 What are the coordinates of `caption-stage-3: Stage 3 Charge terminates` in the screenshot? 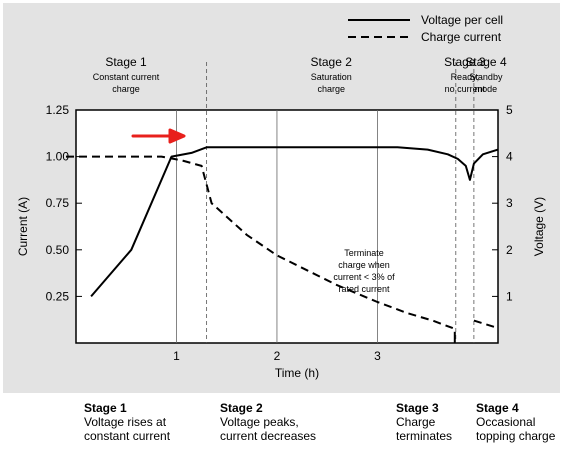 It's located at (424, 422).